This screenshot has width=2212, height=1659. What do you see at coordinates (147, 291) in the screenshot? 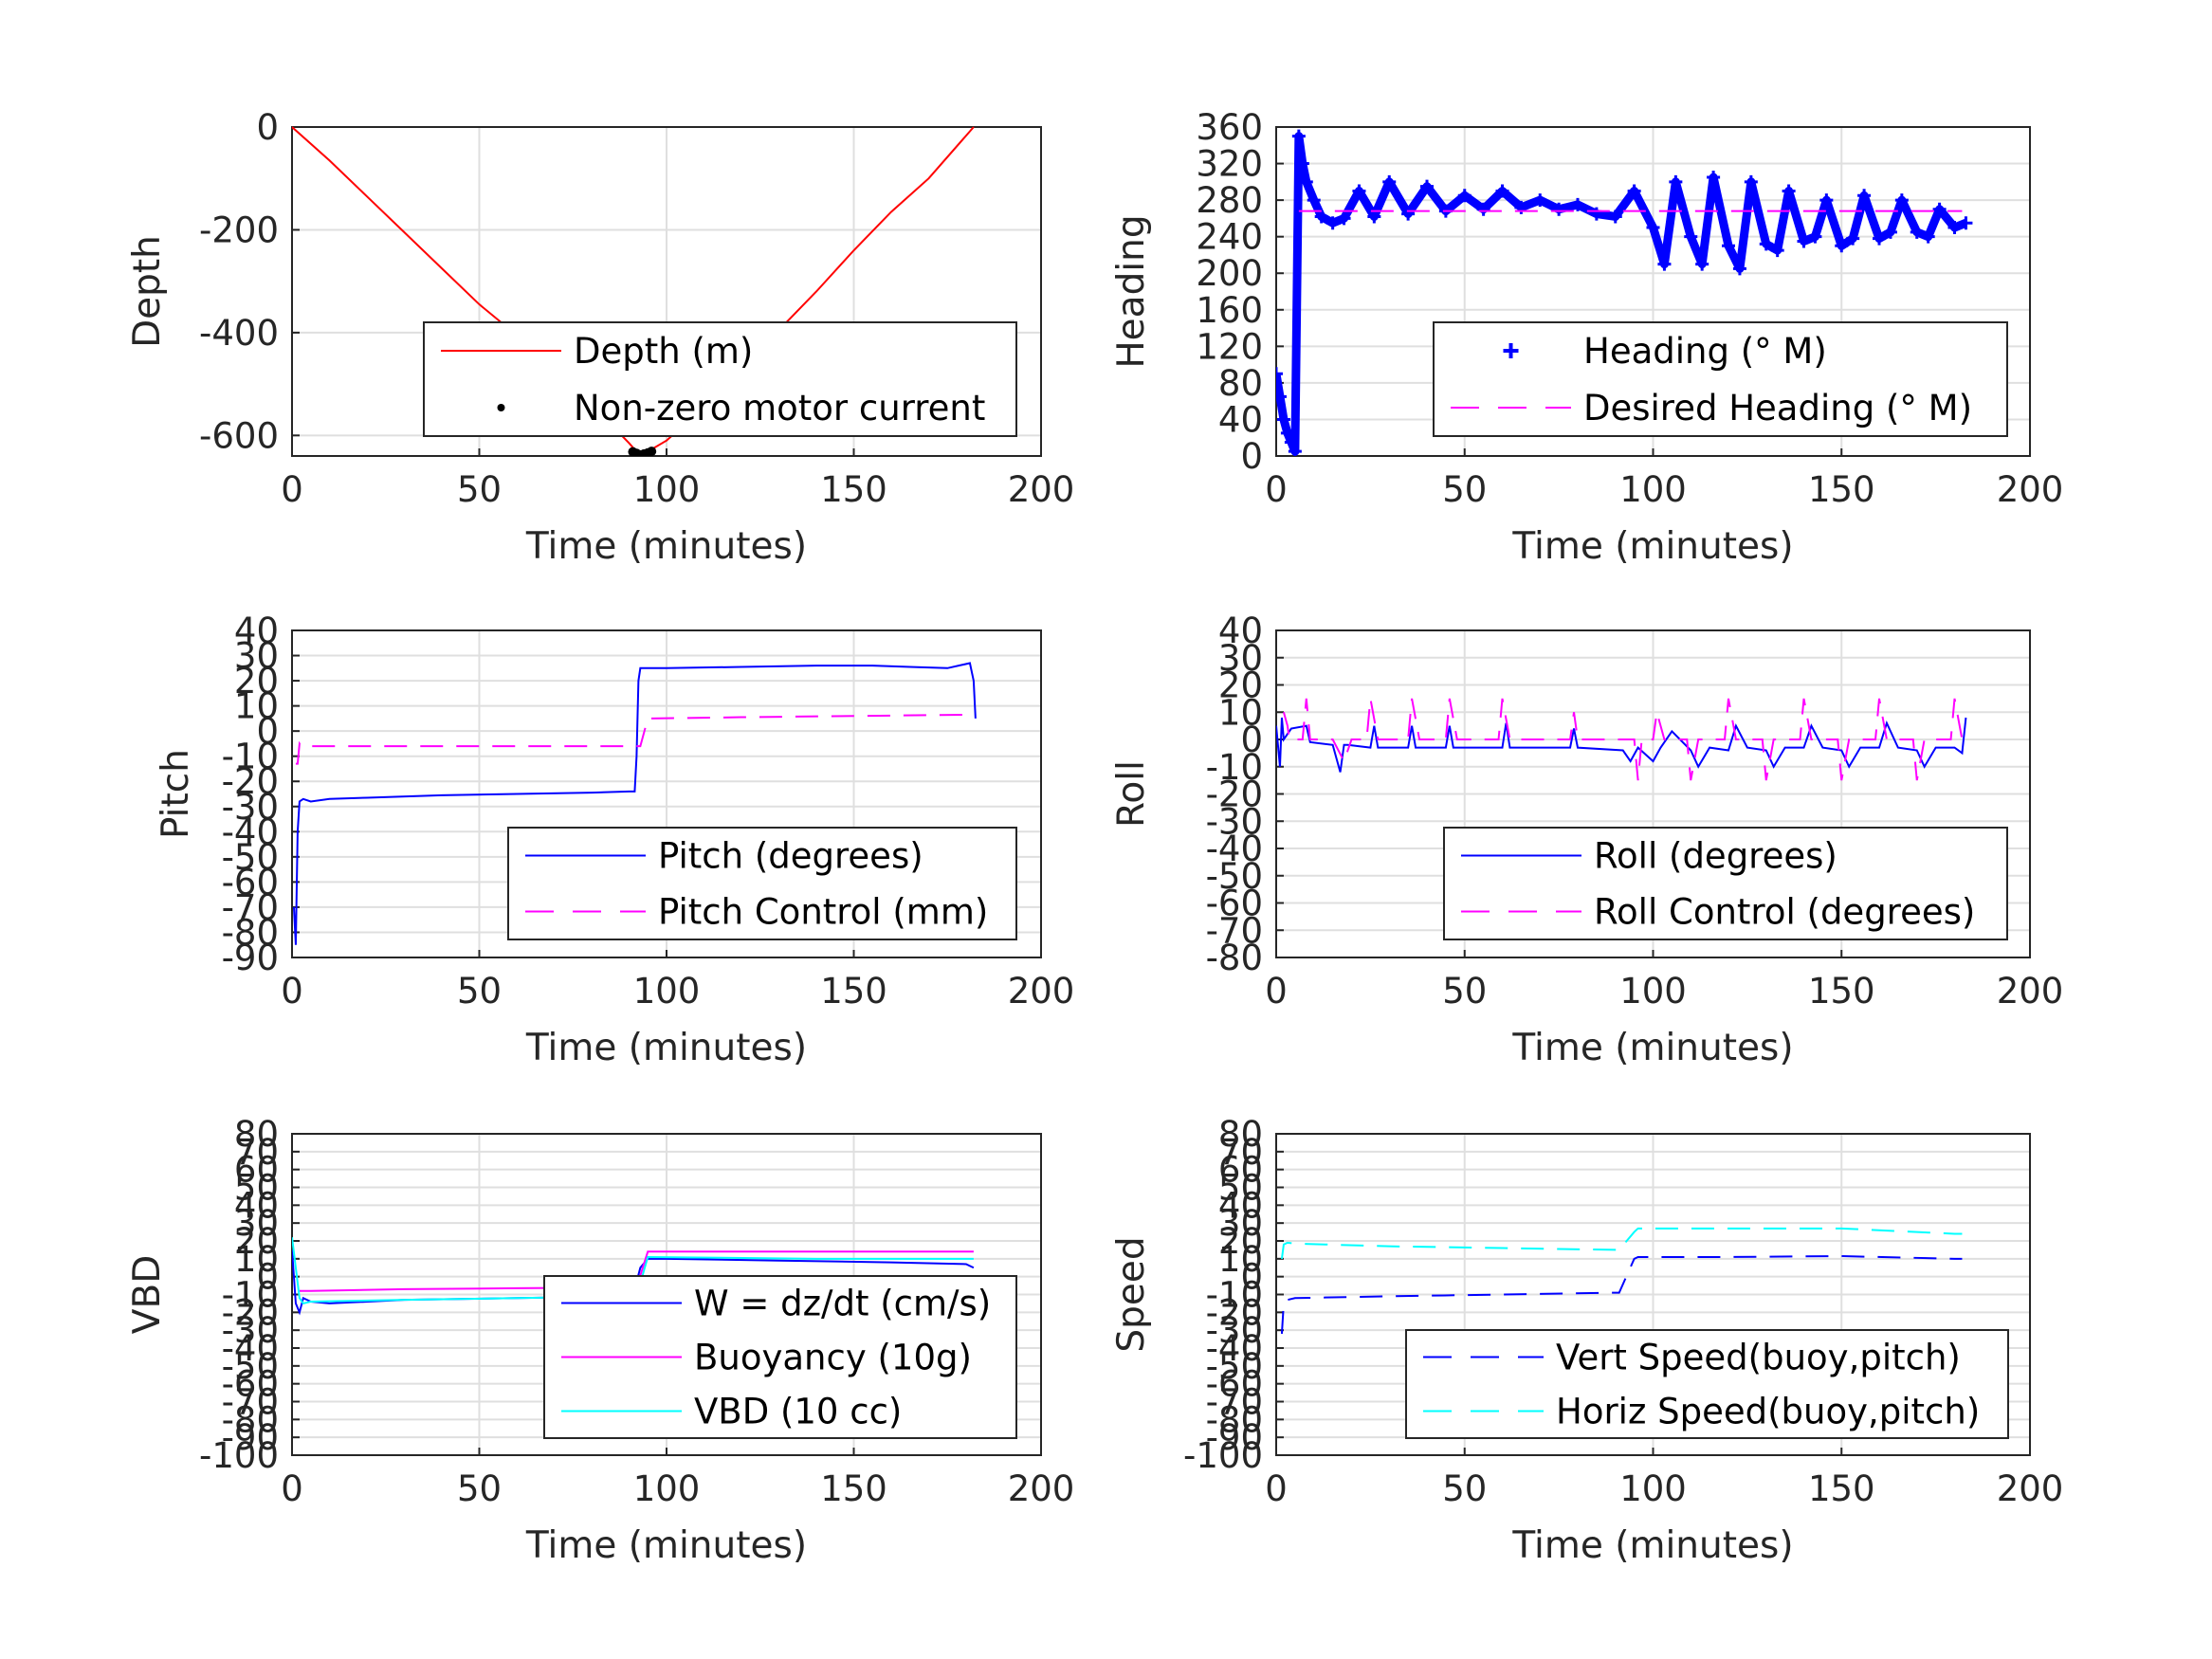
I see `y-axis-label: Depth` at bounding box center [147, 291].